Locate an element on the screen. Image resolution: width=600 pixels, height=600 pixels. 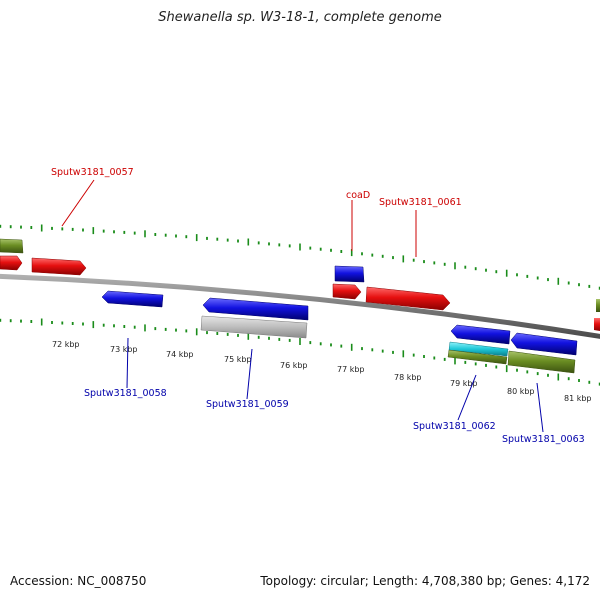
label-sputw3181-0058: Sputw3181_0058 is located at coordinates (125, 393).